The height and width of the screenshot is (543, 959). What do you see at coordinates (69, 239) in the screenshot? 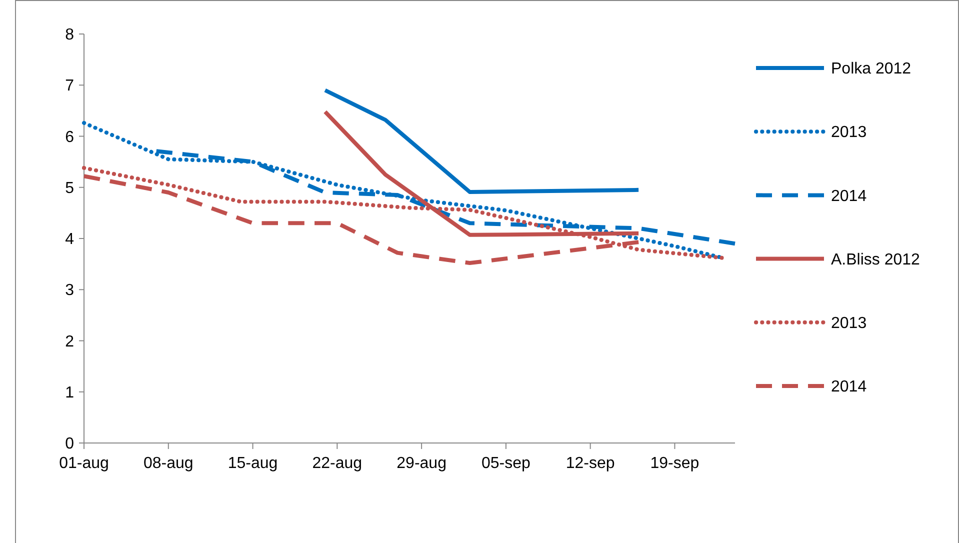
I see `y-tick-label: 4` at bounding box center [69, 239].